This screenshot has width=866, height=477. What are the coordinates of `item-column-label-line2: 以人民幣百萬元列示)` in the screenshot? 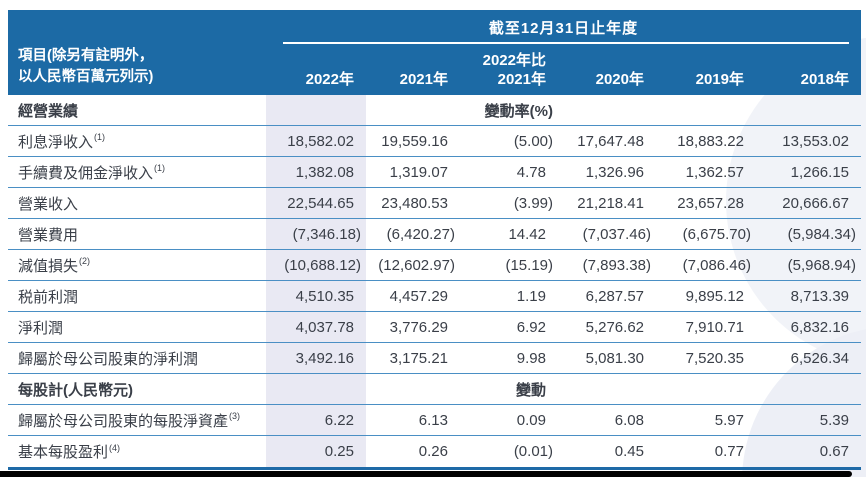 It's located at (86, 77).